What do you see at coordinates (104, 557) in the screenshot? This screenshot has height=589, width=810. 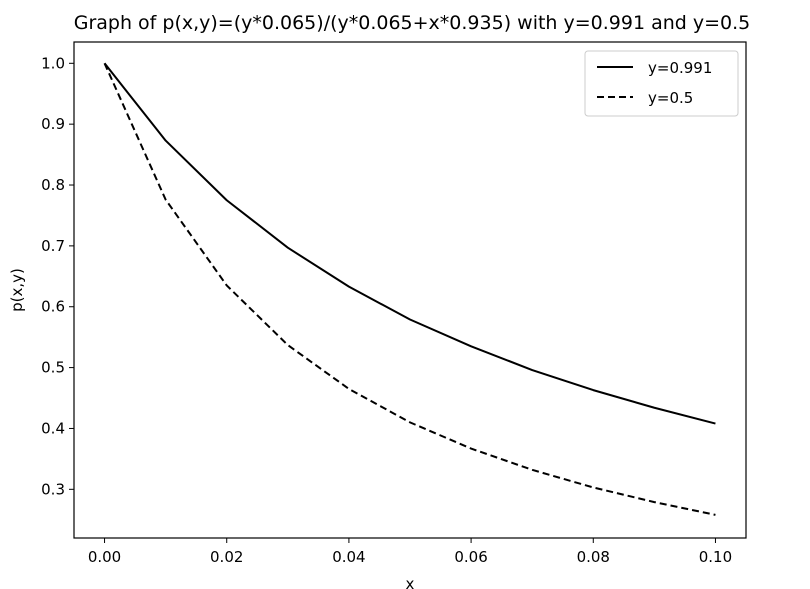 I see `x-tick-label: 0.00` at bounding box center [104, 557].